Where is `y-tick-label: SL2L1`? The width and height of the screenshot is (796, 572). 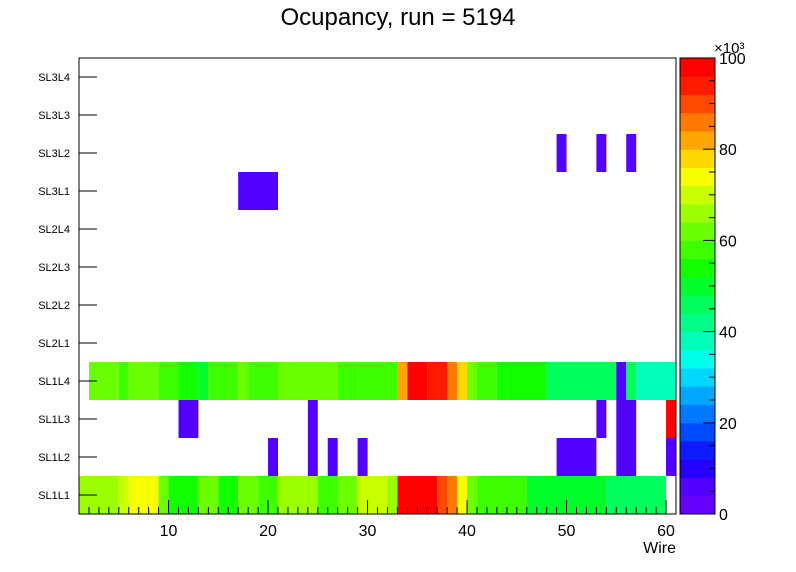
y-tick-label: SL2L1 is located at coordinates (54, 344).